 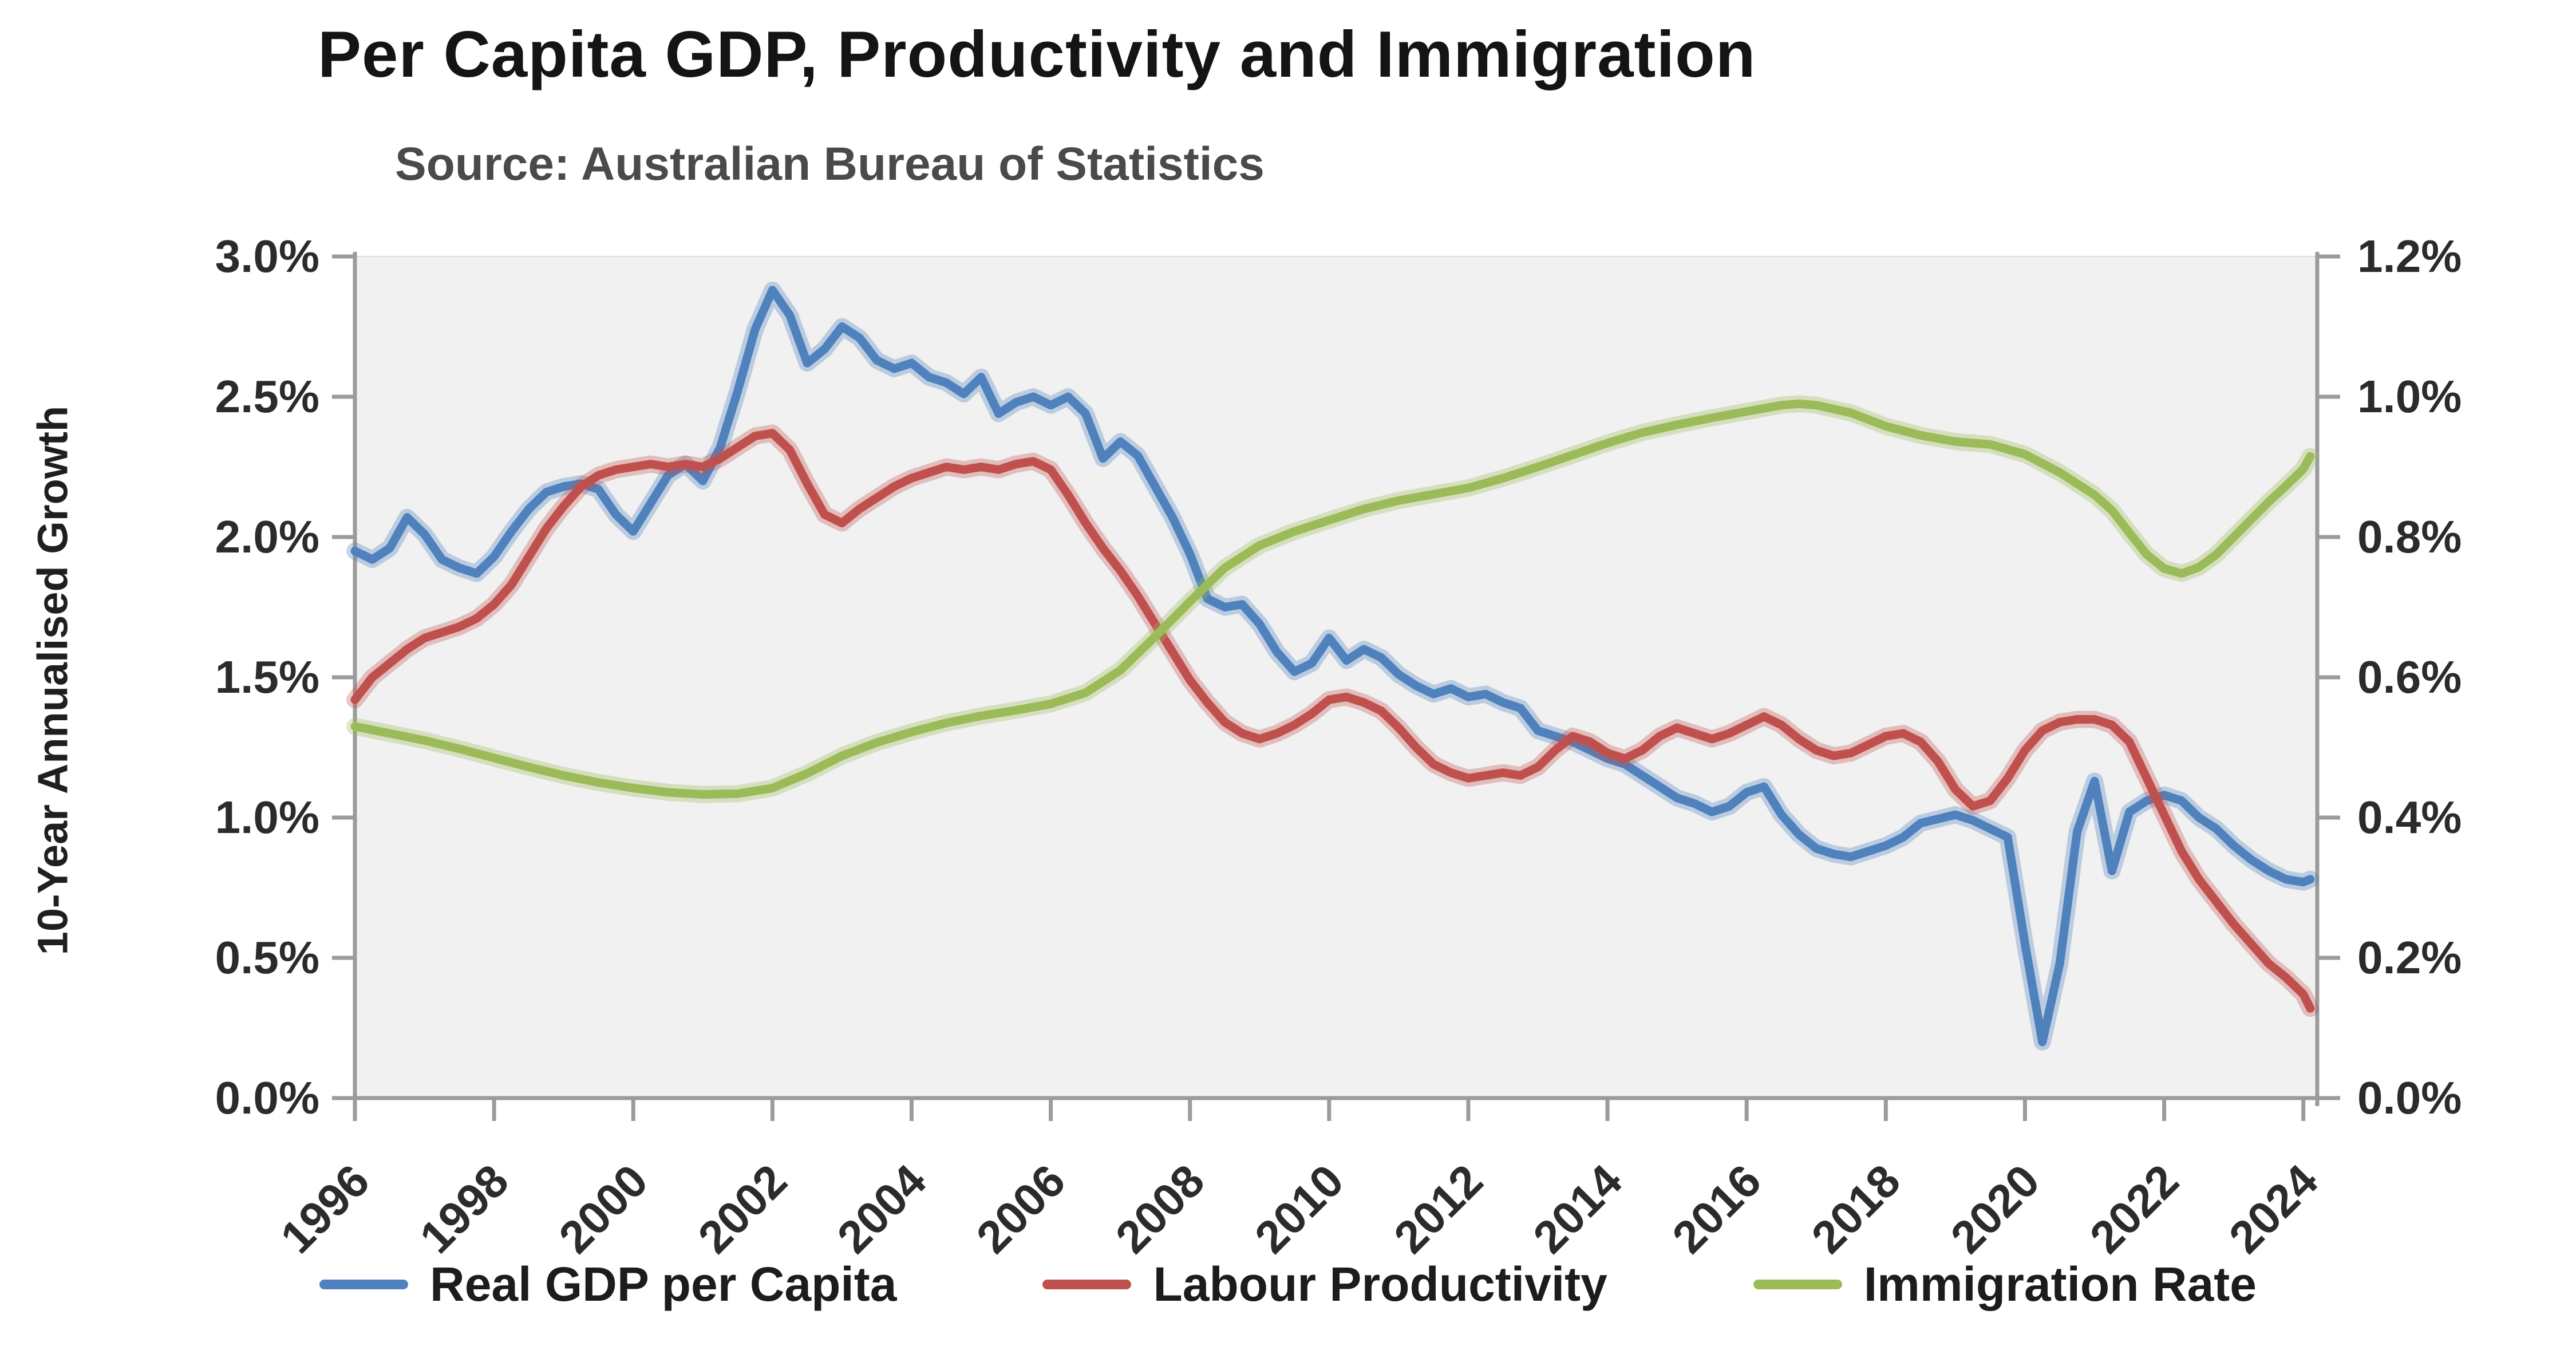 I want to click on left-axis-tick-label: 0.5%, so click(x=267, y=957).